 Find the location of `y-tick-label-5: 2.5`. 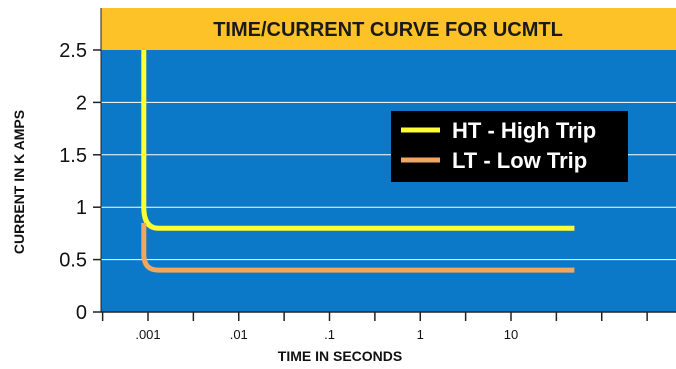

y-tick-label-5: 2.5 is located at coordinates (73, 51).